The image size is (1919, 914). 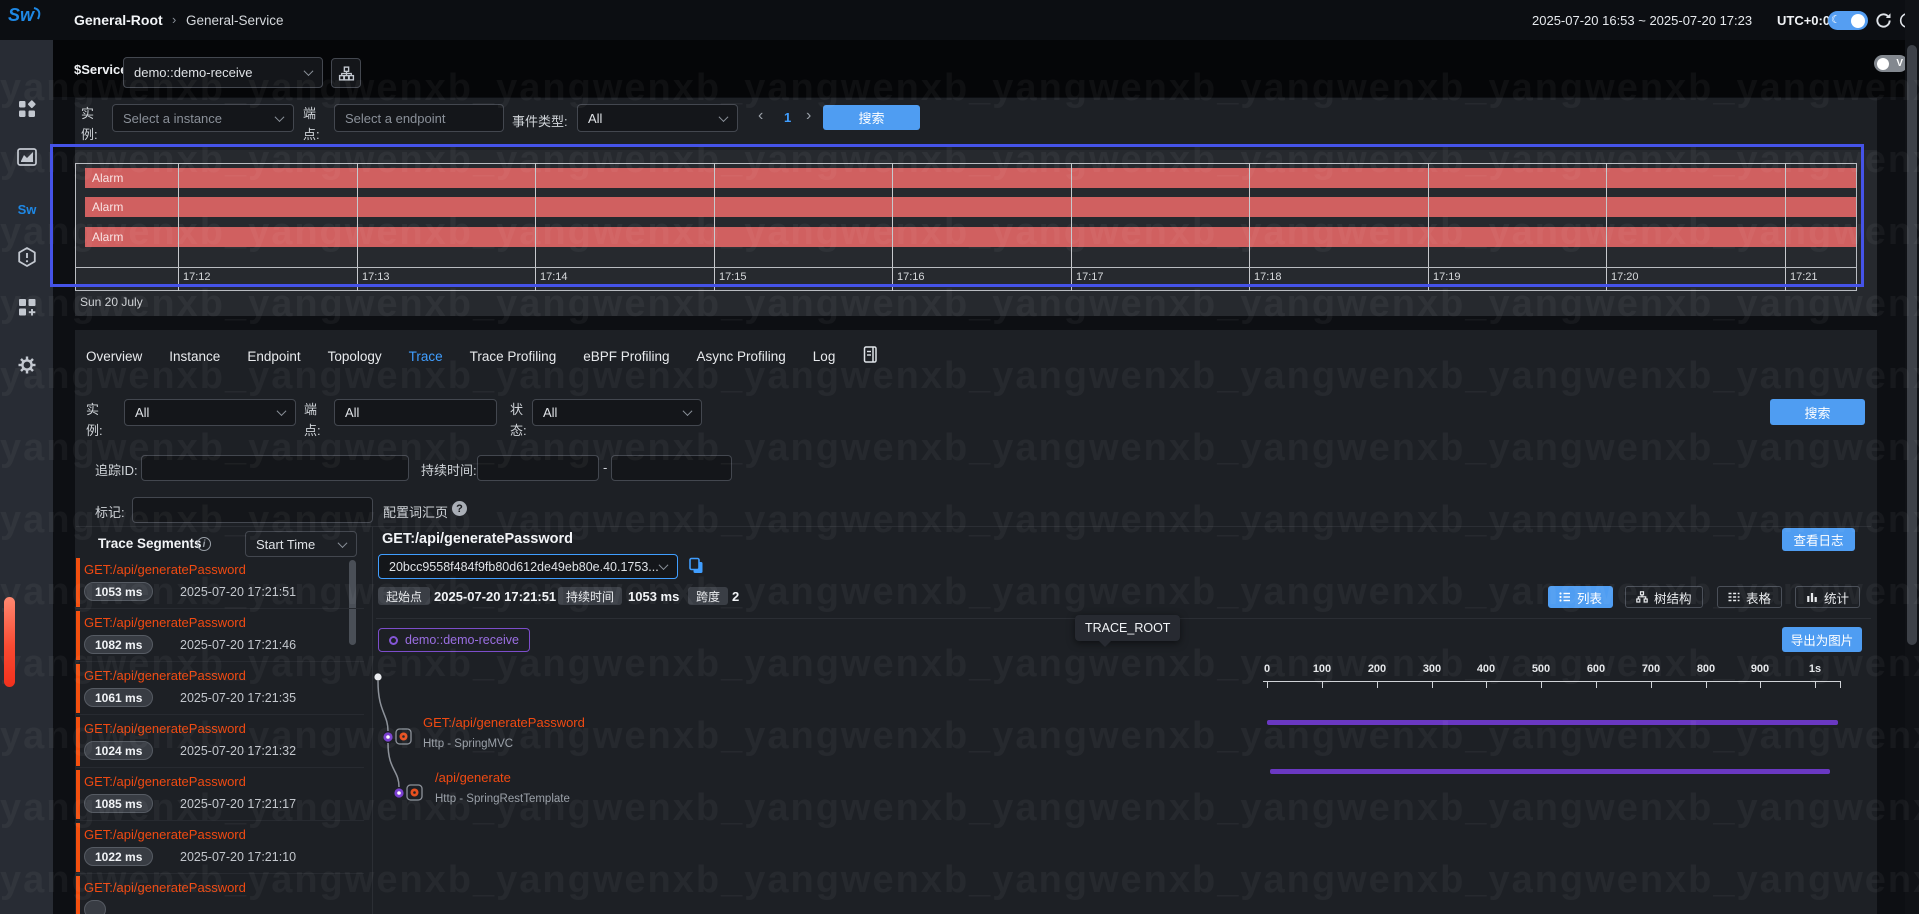 I want to click on sidebar-item-settings, so click(x=27, y=365).